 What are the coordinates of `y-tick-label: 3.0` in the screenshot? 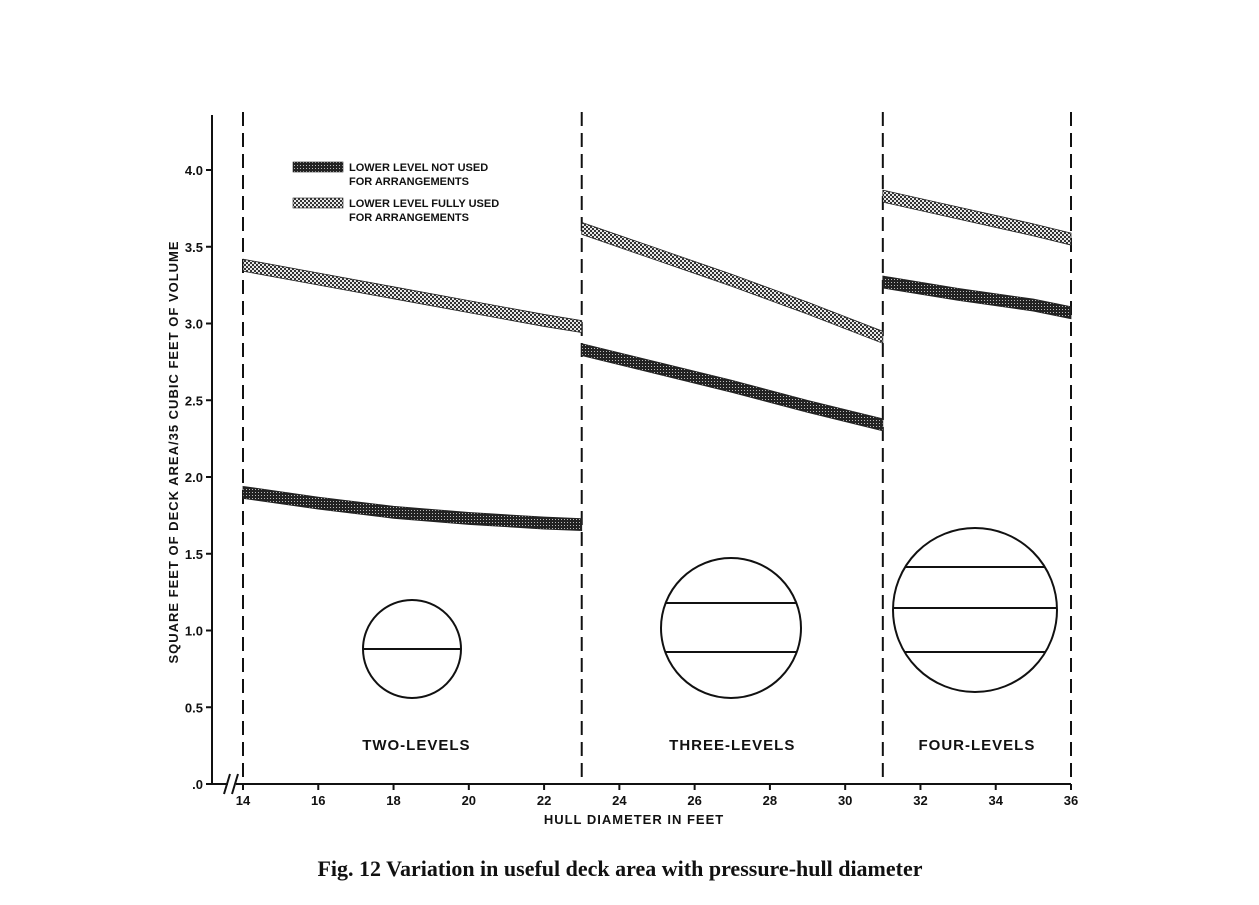 It's located at (194, 324).